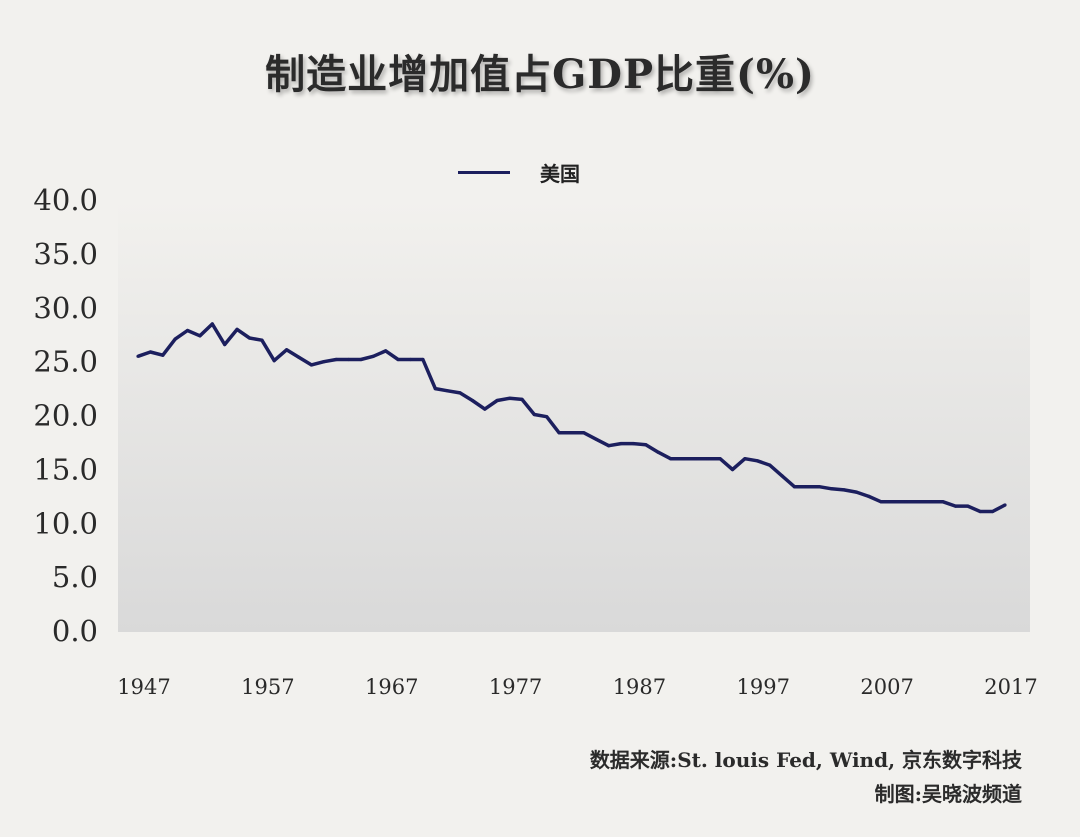 Image resolution: width=1080 pixels, height=837 pixels. I want to click on legend-swatch, so click(484, 172).